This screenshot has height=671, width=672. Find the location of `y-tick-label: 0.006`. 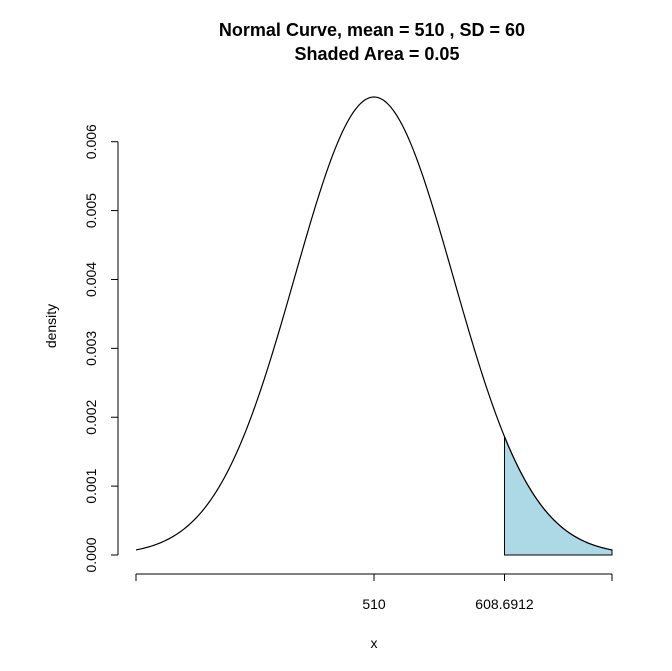

y-tick-label: 0.006 is located at coordinates (91, 141).